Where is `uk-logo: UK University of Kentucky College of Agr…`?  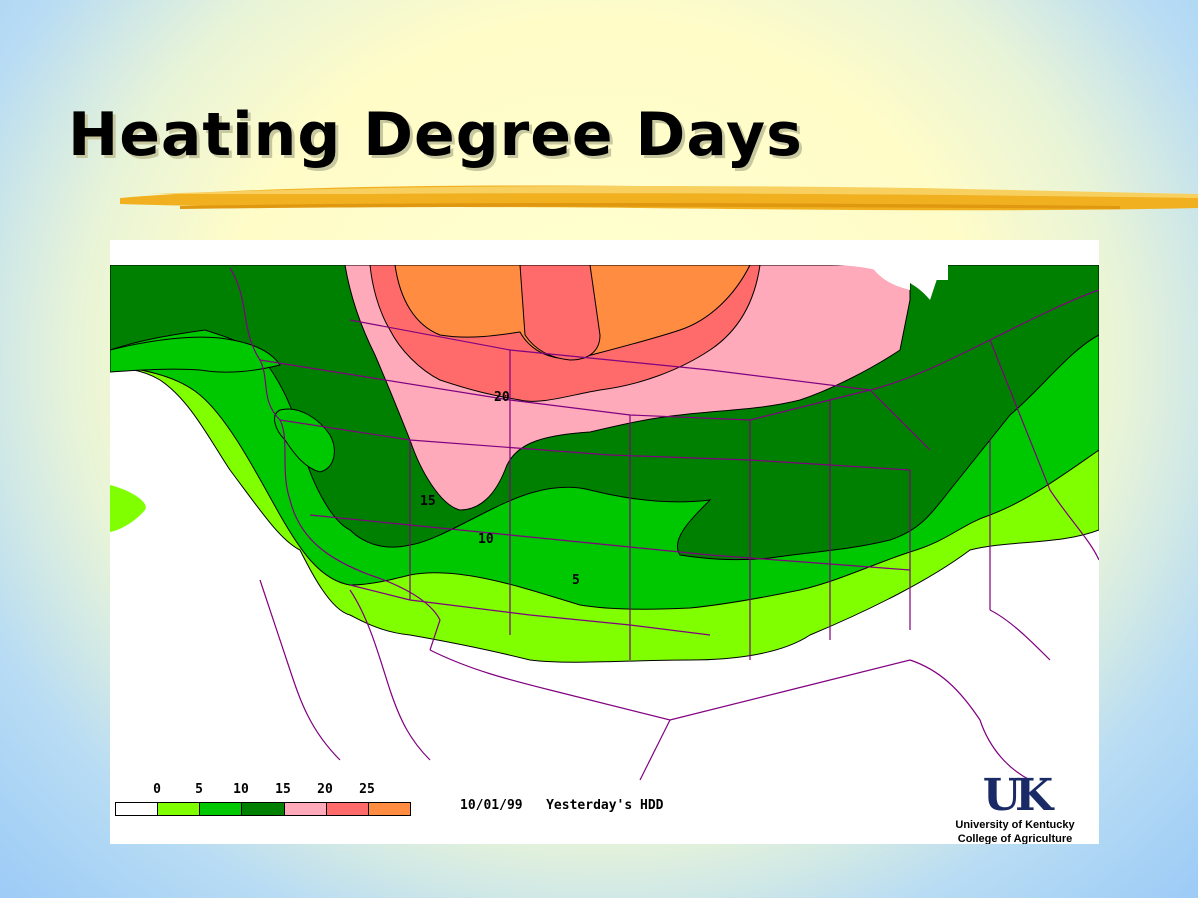
uk-logo: UK University of Kentucky College of Agr… is located at coordinates (1015, 807).